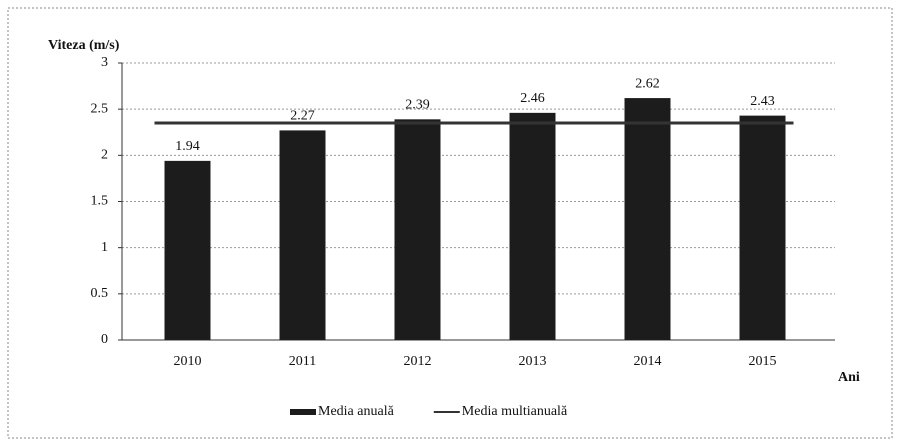 The image size is (898, 446). I want to click on y-tick-label: 0, so click(104, 339).